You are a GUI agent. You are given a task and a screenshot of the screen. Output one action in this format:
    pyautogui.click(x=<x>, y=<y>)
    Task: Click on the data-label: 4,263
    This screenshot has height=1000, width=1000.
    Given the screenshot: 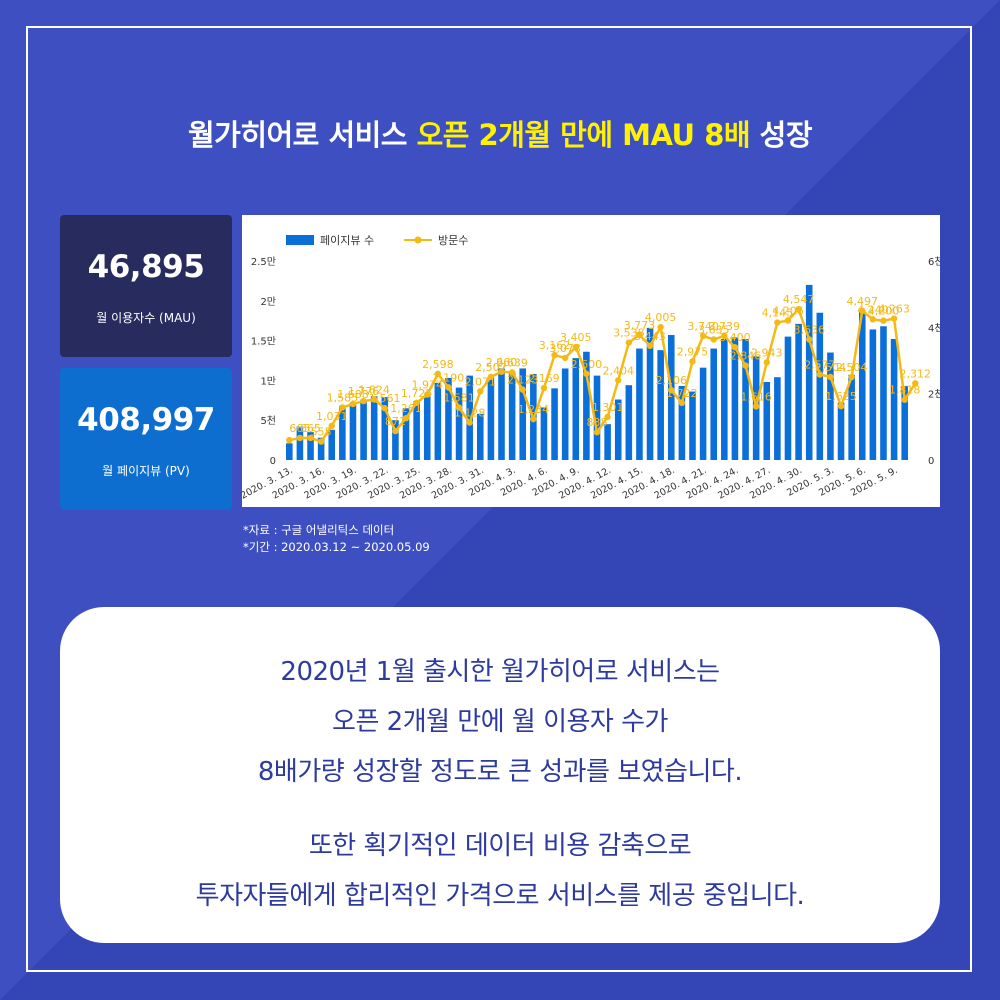 What is the action you would take?
    pyautogui.click(x=894, y=309)
    